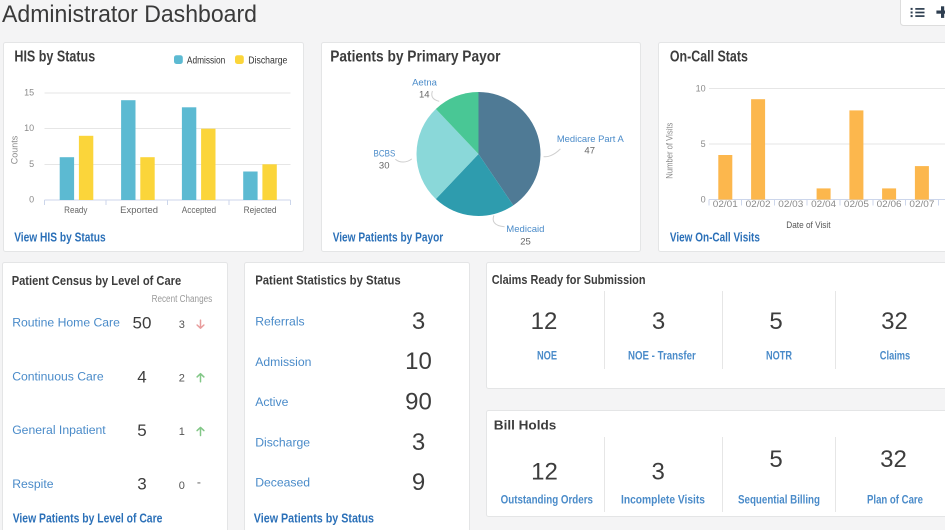  Describe the element at coordinates (790, 204) in the screenshot. I see `svg-text: 02/03` at that location.